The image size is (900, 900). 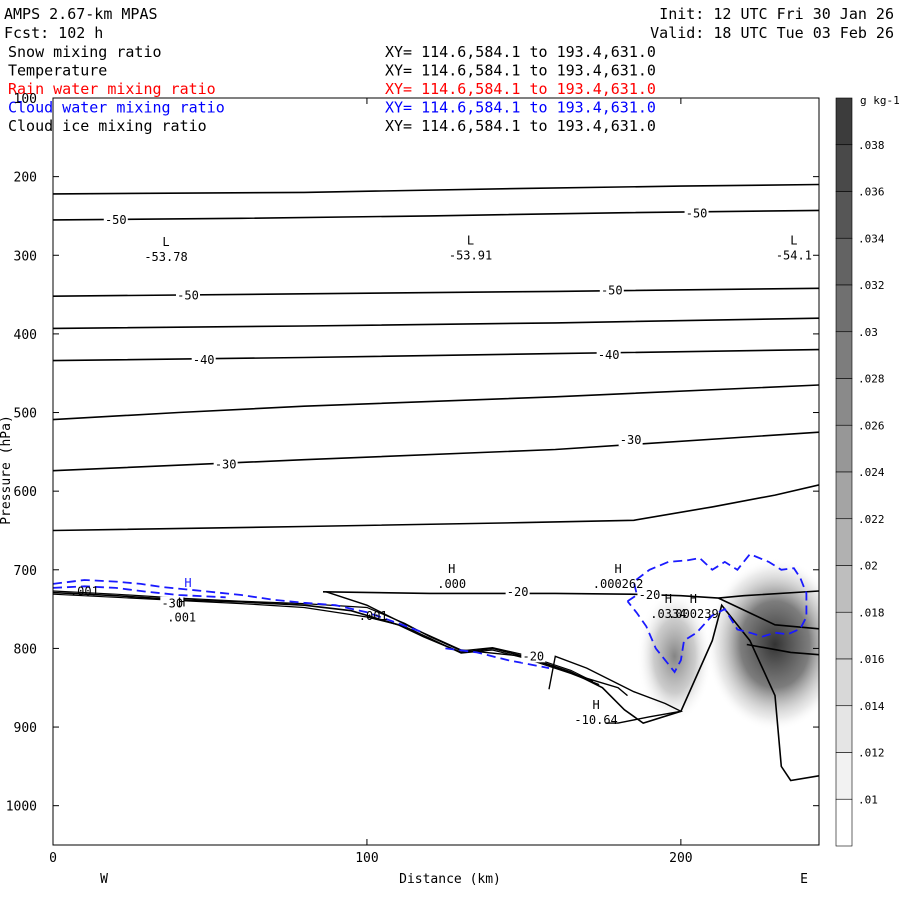 I want to click on legend-name: Cloud water mixing ratio, so click(x=116, y=108).